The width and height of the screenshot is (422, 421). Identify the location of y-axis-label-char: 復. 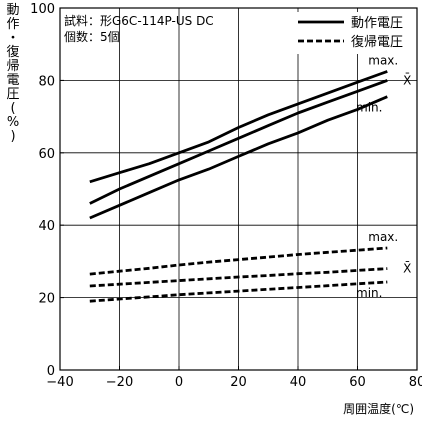
(13, 52).